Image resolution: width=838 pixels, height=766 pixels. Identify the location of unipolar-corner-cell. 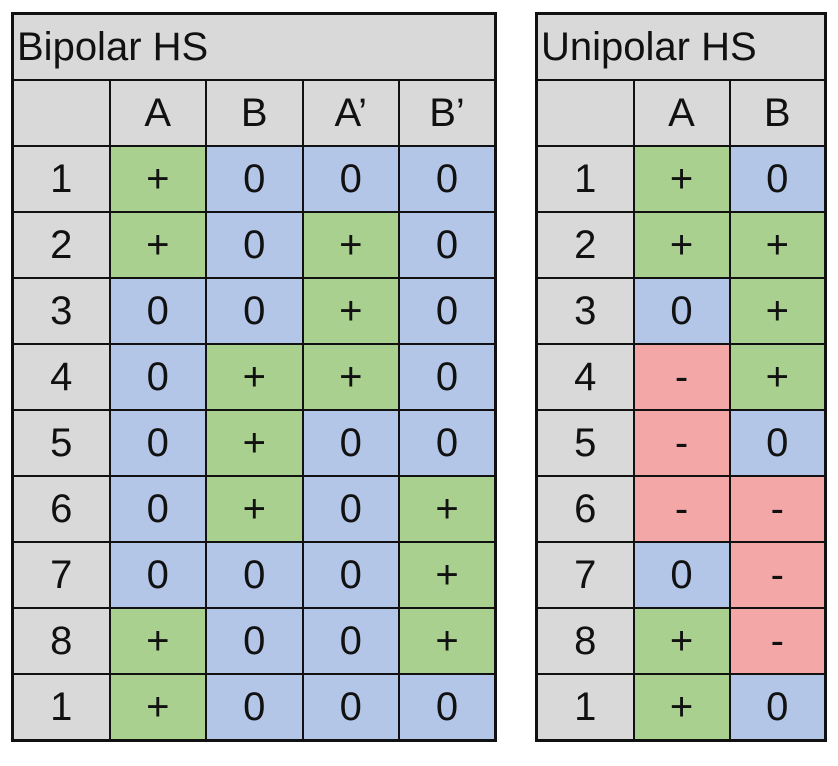
(585, 113).